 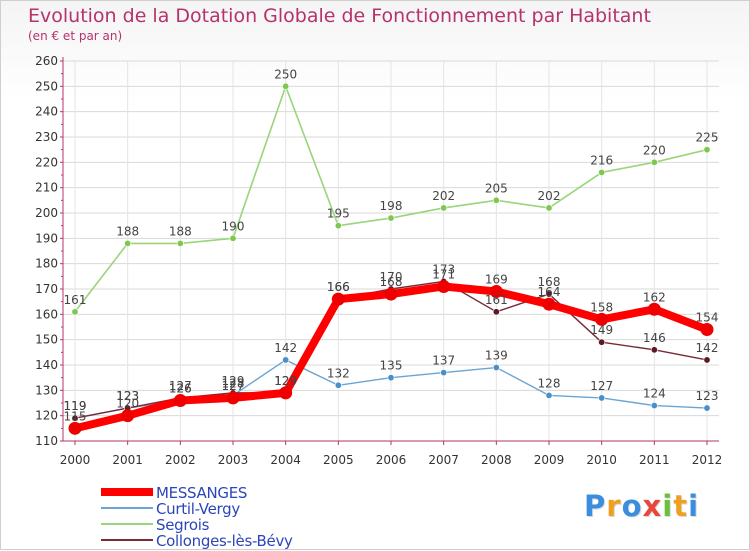 I want to click on legend-swatch-messanges, so click(x=127, y=492).